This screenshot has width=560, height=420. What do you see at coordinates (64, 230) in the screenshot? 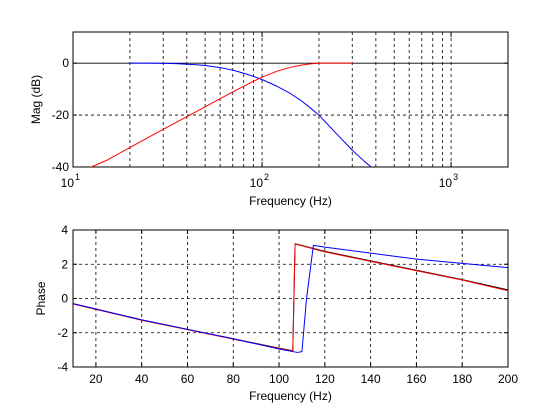
I see `phase-y-tick-label: 4` at bounding box center [64, 230].